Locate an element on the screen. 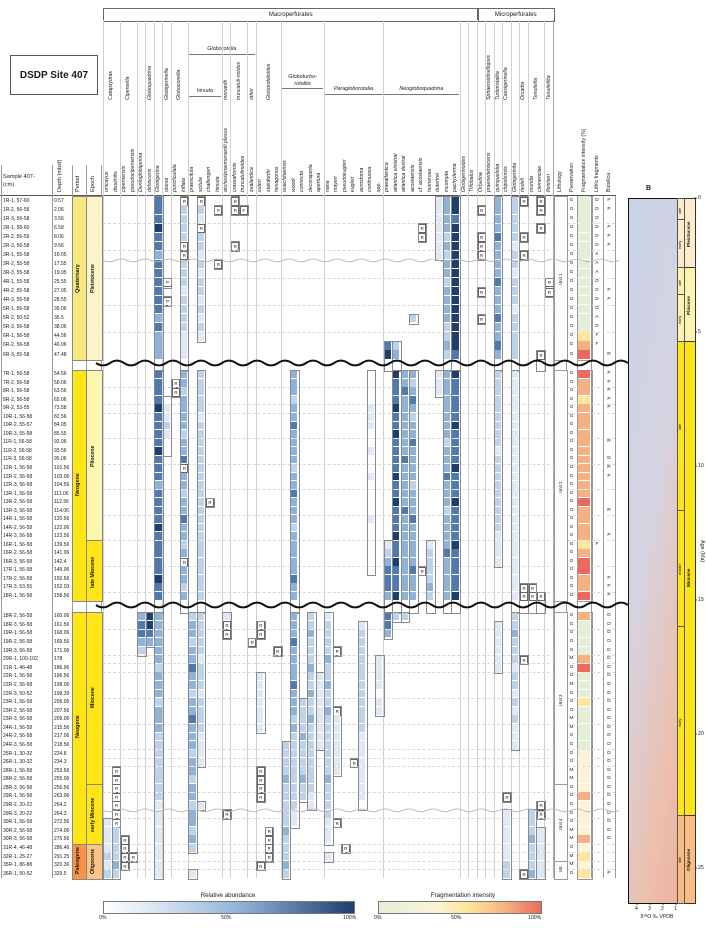 The width and height of the screenshot is (706, 936). genus-label-9: other is located at coordinates (251, 94).